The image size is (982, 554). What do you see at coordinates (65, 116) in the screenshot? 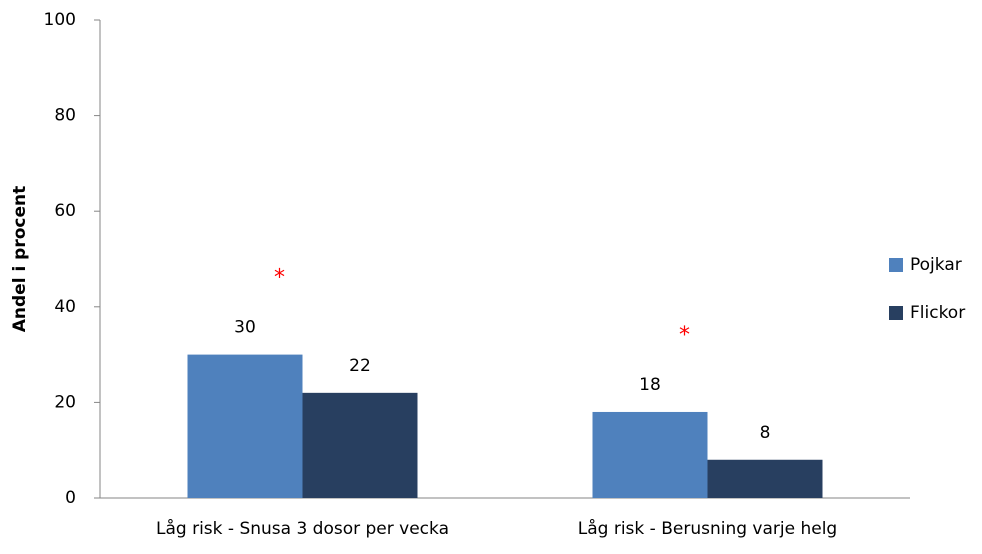
I see `y-tick-label: 80` at bounding box center [65, 116].